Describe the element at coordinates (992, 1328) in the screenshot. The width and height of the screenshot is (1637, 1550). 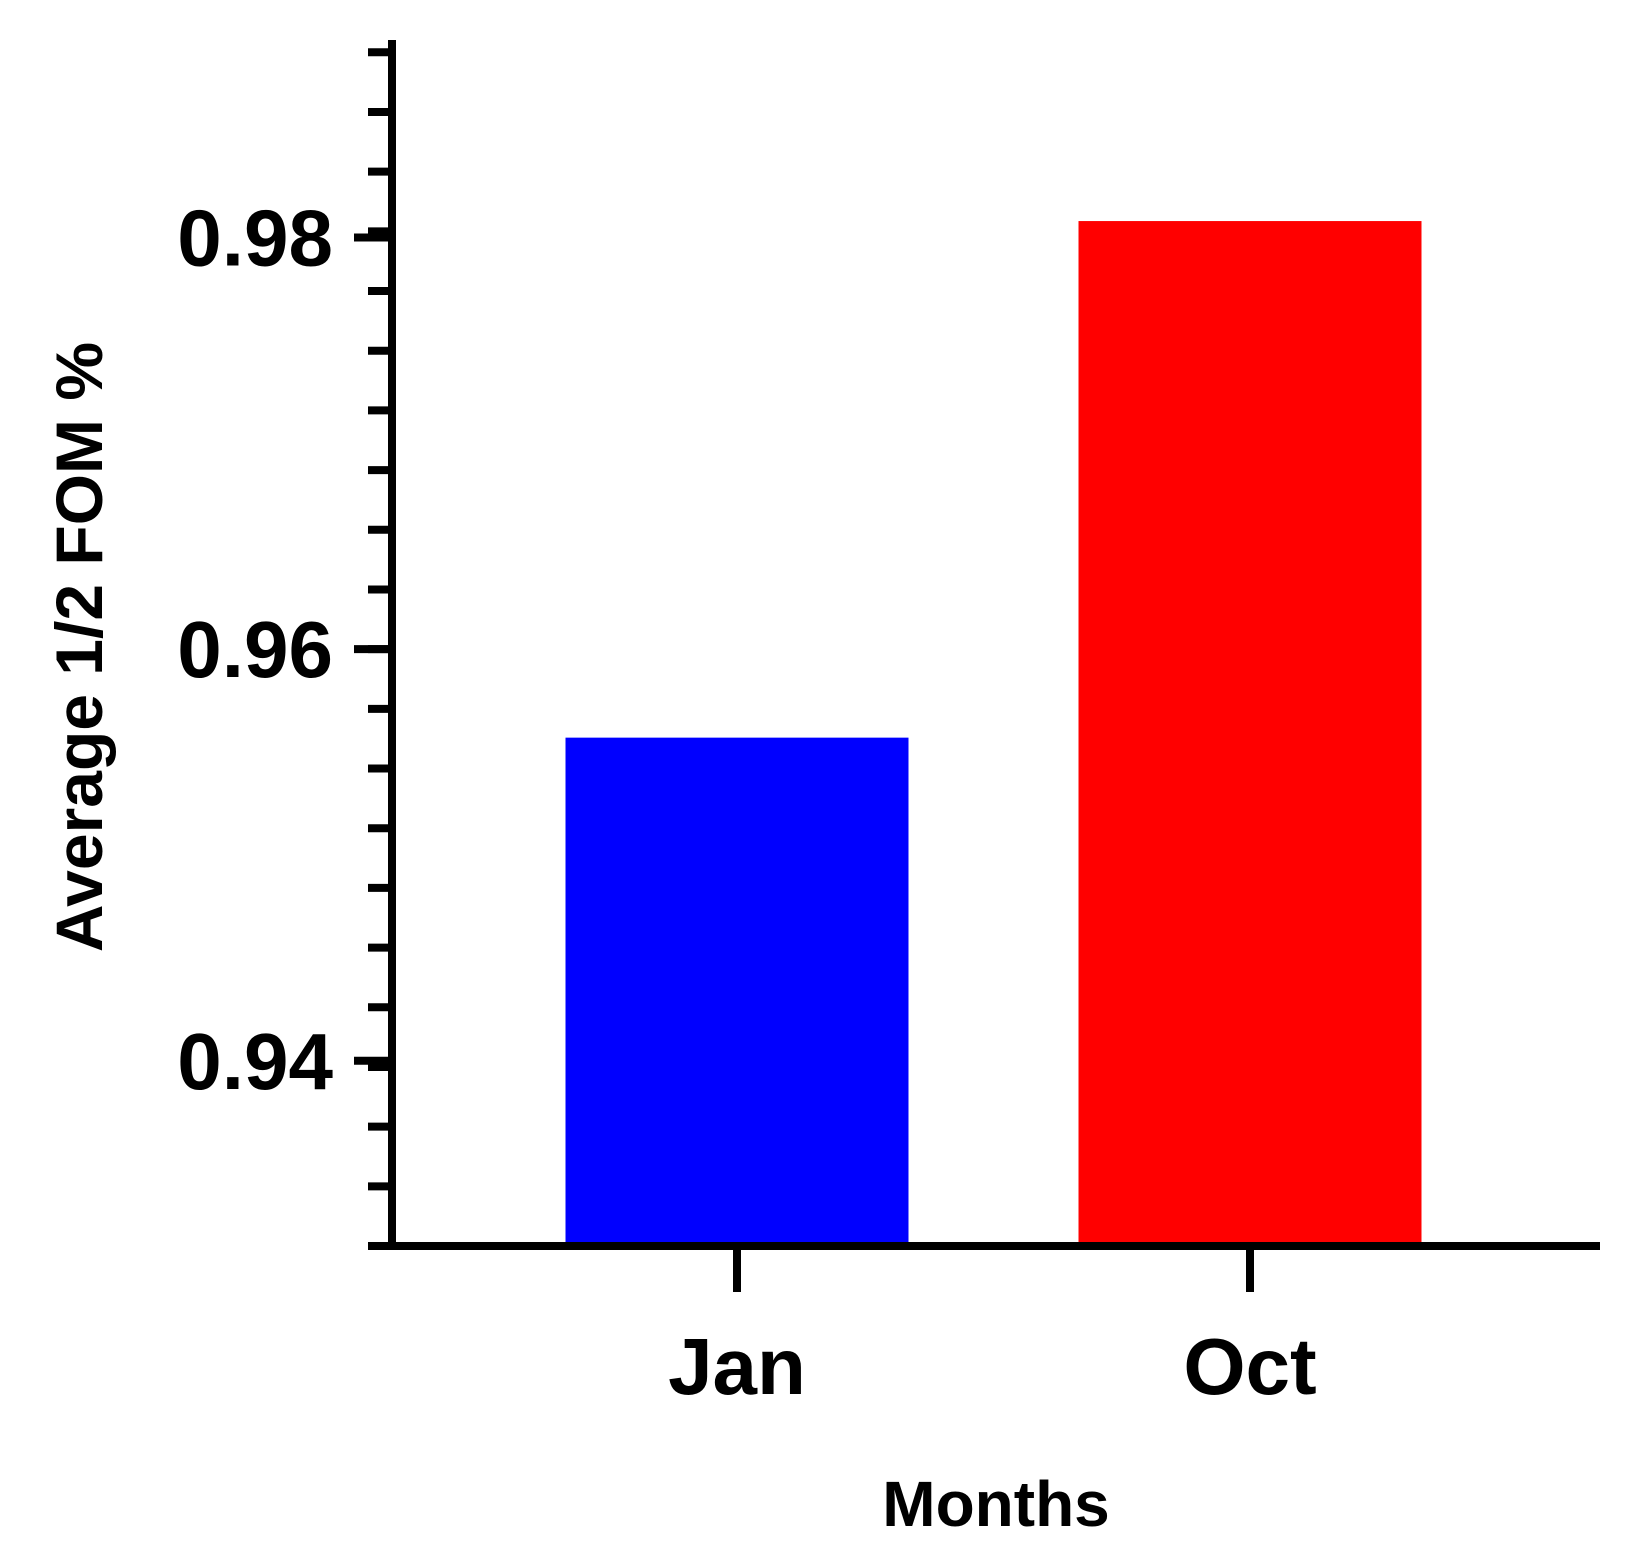
I see `x-axis-ticks: Jan Oct` at that location.